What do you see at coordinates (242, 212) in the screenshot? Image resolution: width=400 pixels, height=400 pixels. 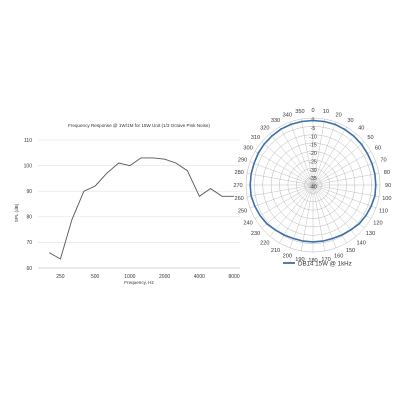 I see `angle-label: 250` at bounding box center [242, 212].